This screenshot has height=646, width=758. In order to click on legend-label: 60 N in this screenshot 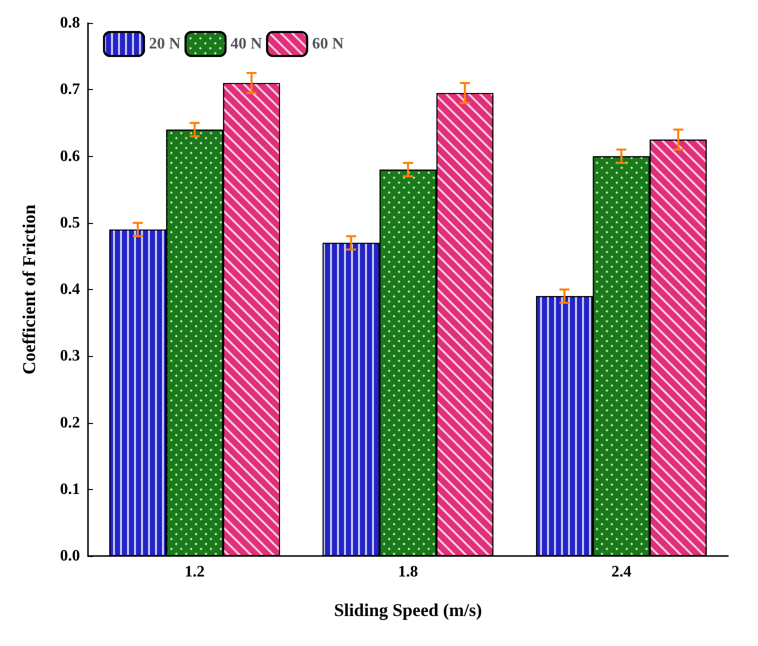, I will do `click(328, 44)`.